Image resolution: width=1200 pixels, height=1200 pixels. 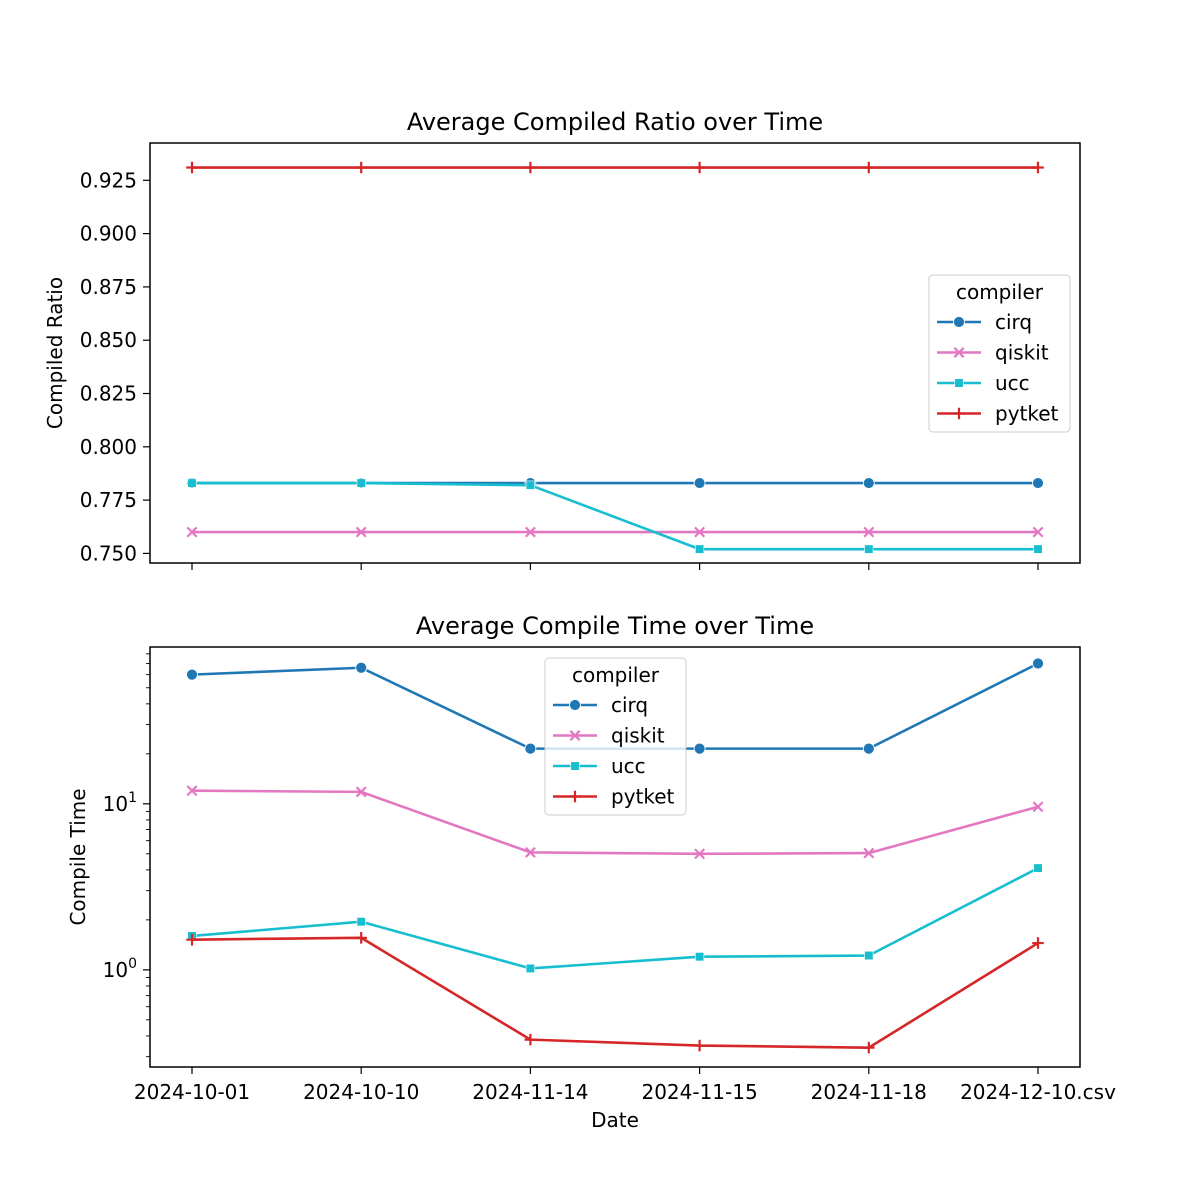 I want to click on y-axis-label: Compiled Ratio, so click(x=55, y=353).